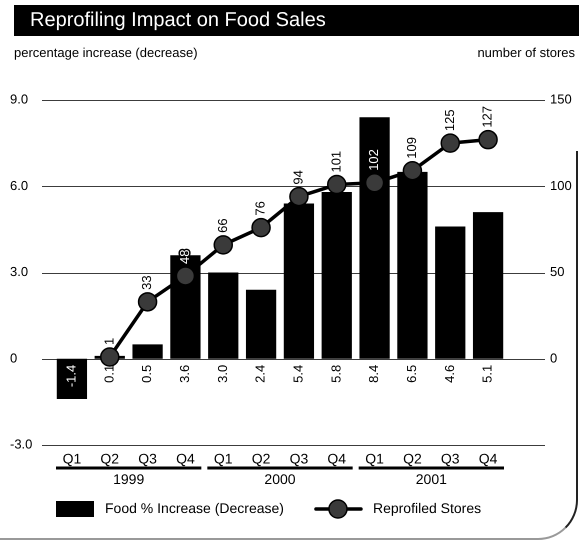 This screenshot has height=543, width=579. I want to click on data-label: 5.1, so click(487, 373).